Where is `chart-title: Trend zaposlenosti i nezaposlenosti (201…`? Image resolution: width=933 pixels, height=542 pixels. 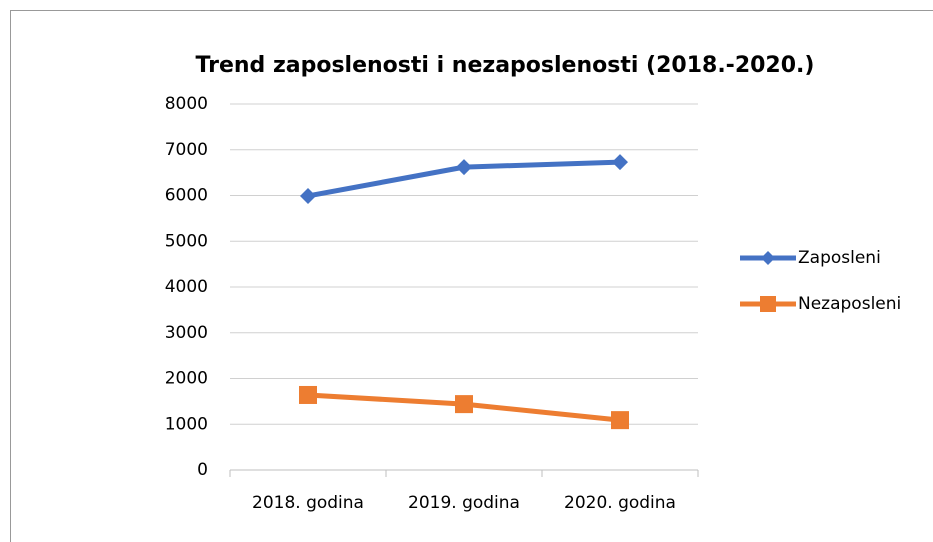 chart-title: Trend zaposlenosti i nezaposlenosti (201… is located at coordinates (505, 65).